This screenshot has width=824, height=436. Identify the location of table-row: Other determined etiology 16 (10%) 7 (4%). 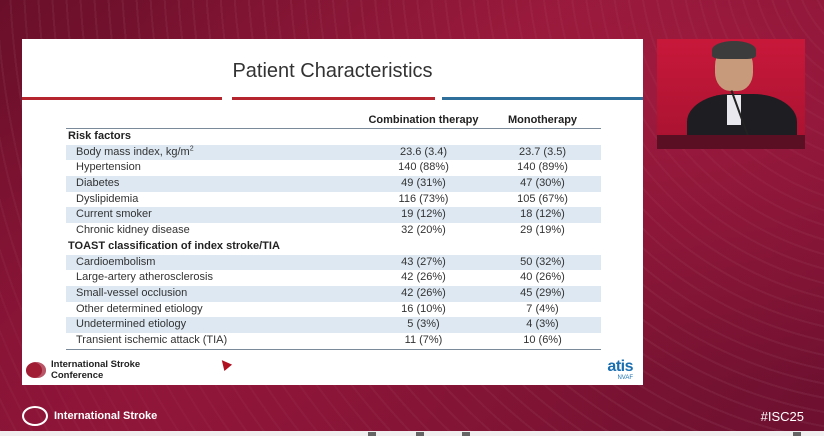
(333, 310).